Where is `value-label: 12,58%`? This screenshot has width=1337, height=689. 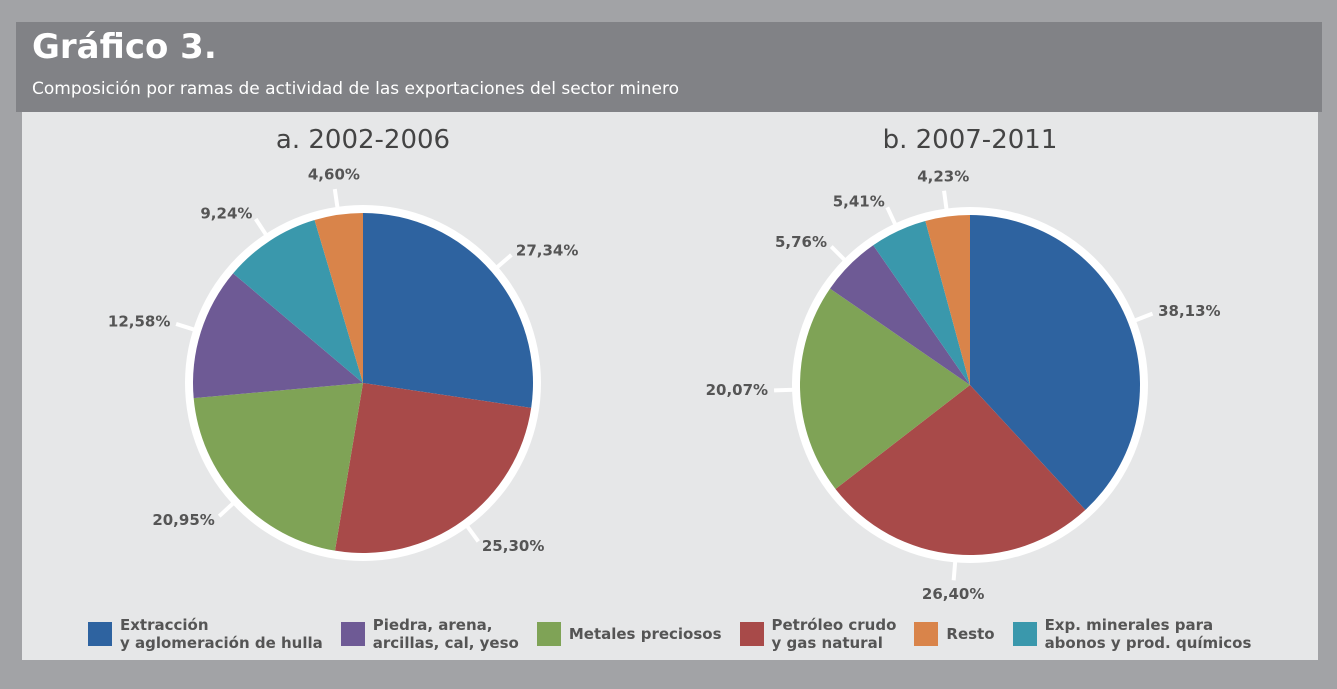 value-label: 12,58% is located at coordinates (139, 322).